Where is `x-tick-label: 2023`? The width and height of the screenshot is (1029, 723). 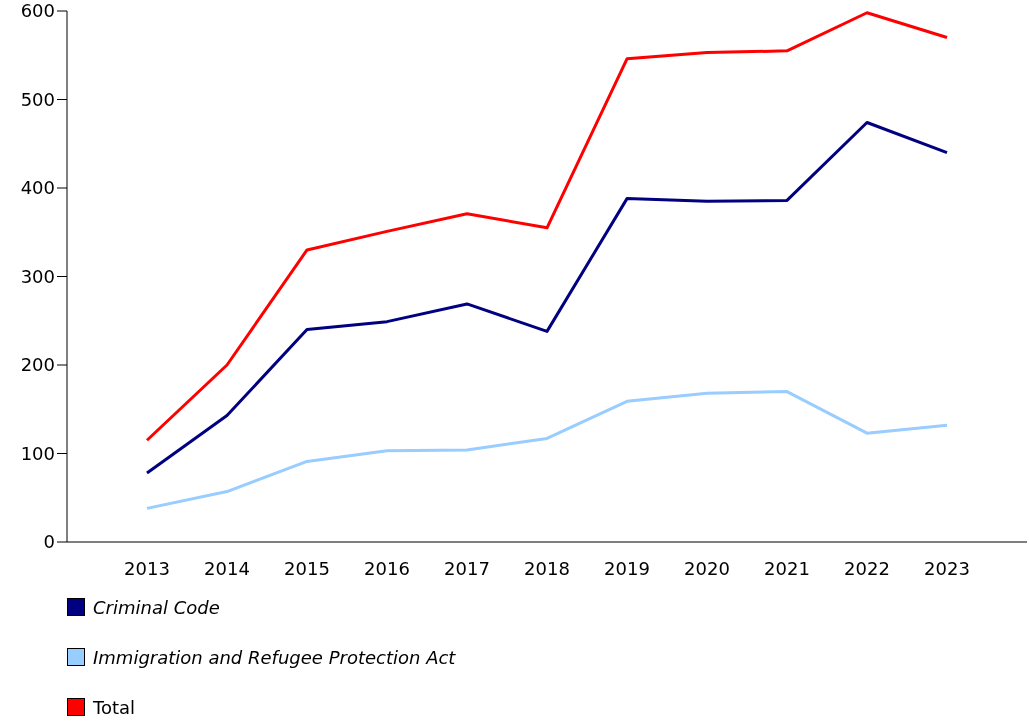 x-tick-label: 2023 is located at coordinates (947, 568).